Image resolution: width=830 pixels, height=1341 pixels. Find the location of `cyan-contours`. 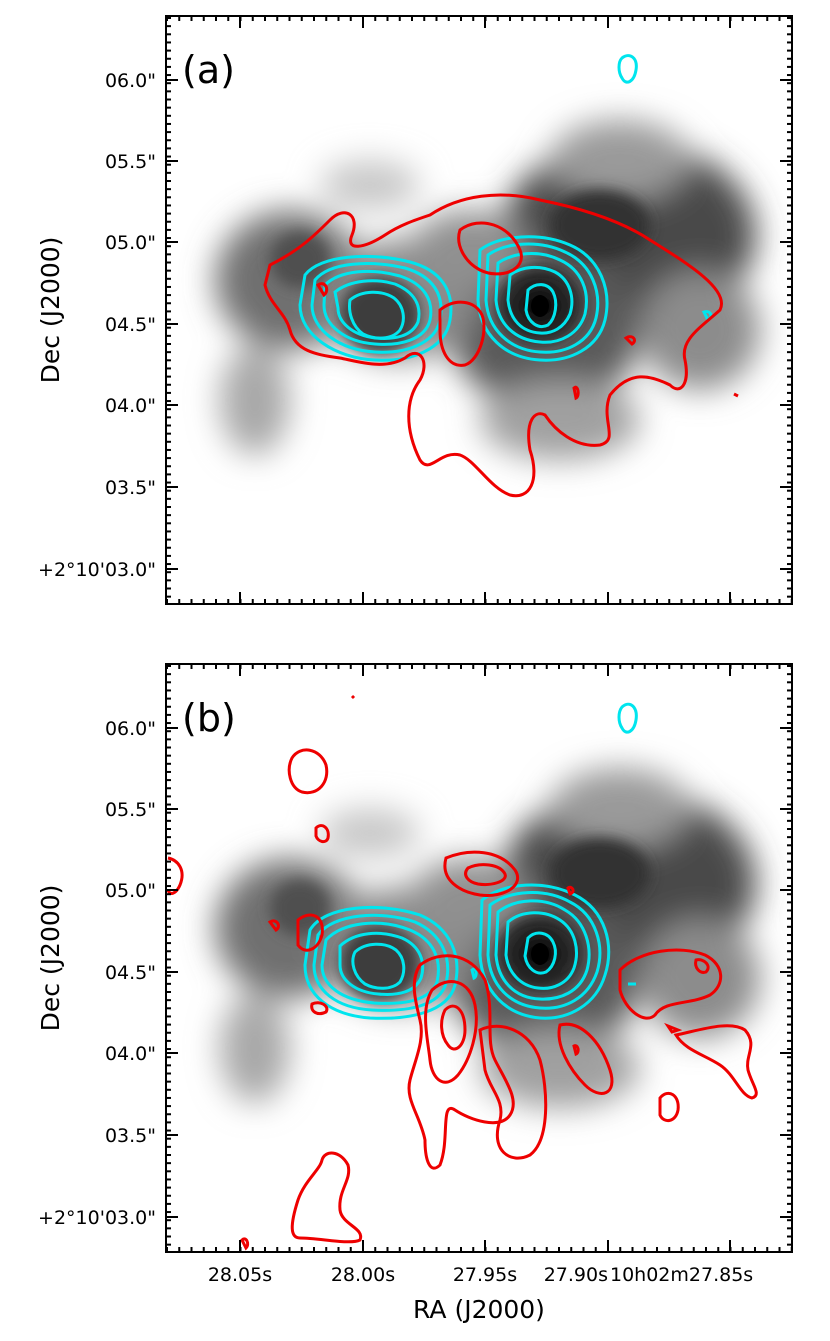

cyan-contours is located at coordinates (470, 861).